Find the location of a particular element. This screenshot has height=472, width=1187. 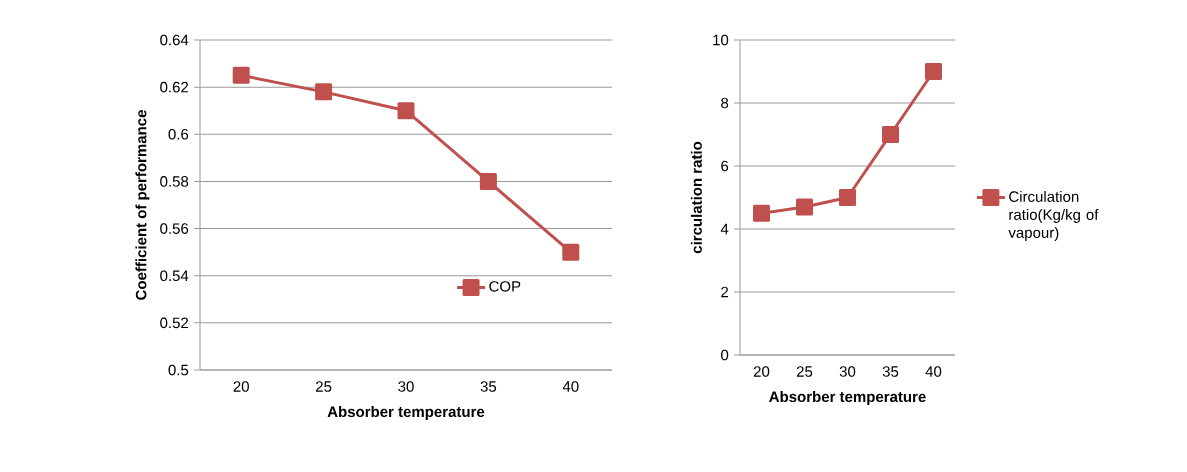

y-tick-label: 2 is located at coordinates (725, 292).